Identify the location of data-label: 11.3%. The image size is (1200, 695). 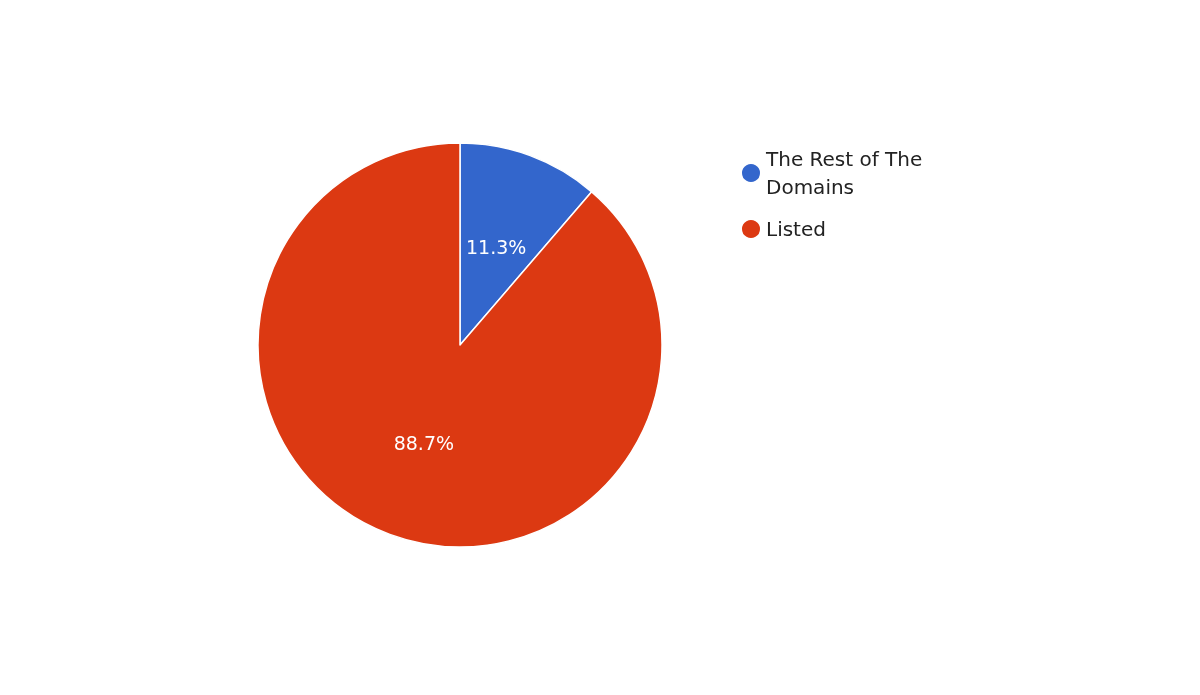
(496, 247).